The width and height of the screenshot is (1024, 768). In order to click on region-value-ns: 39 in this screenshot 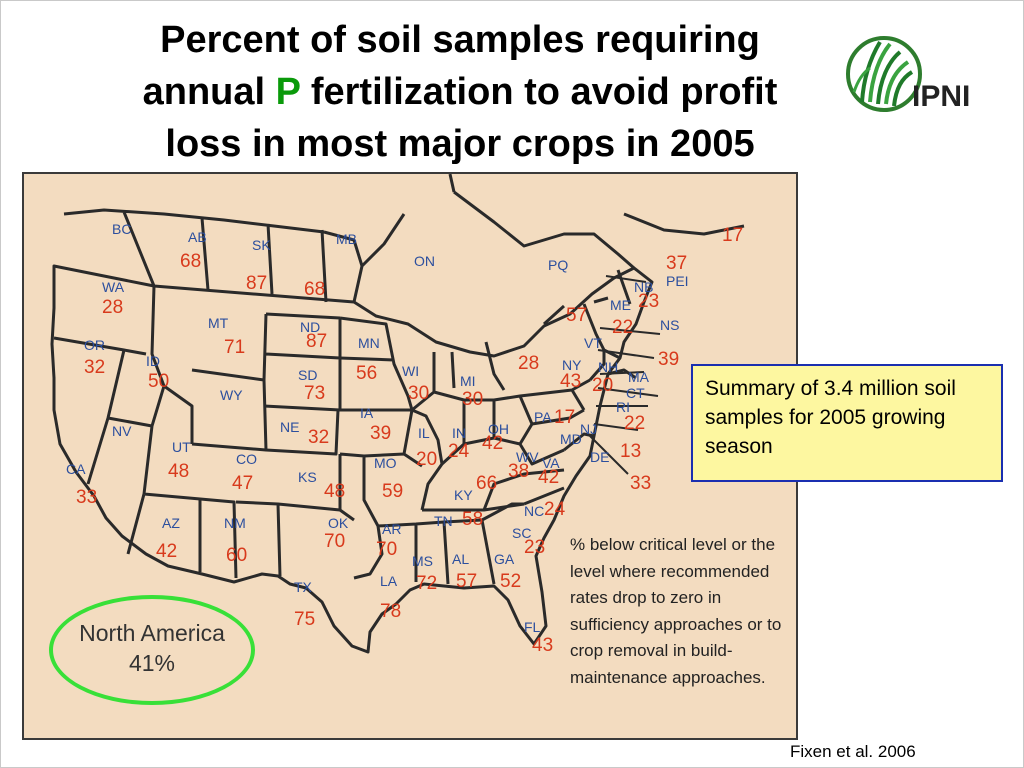, I will do `click(669, 359)`.